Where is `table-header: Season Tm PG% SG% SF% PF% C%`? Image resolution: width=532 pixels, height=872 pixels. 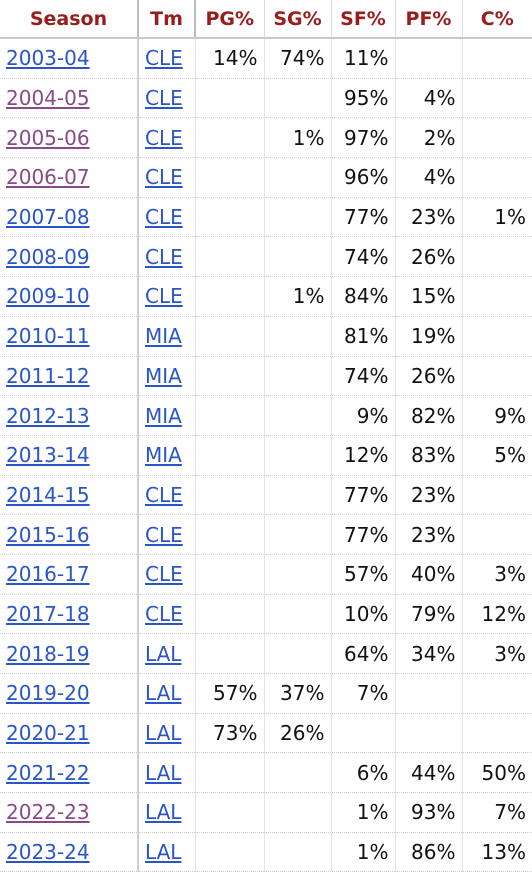 table-header: Season Tm PG% SG% SF% PF% C% is located at coordinates (266, 19).